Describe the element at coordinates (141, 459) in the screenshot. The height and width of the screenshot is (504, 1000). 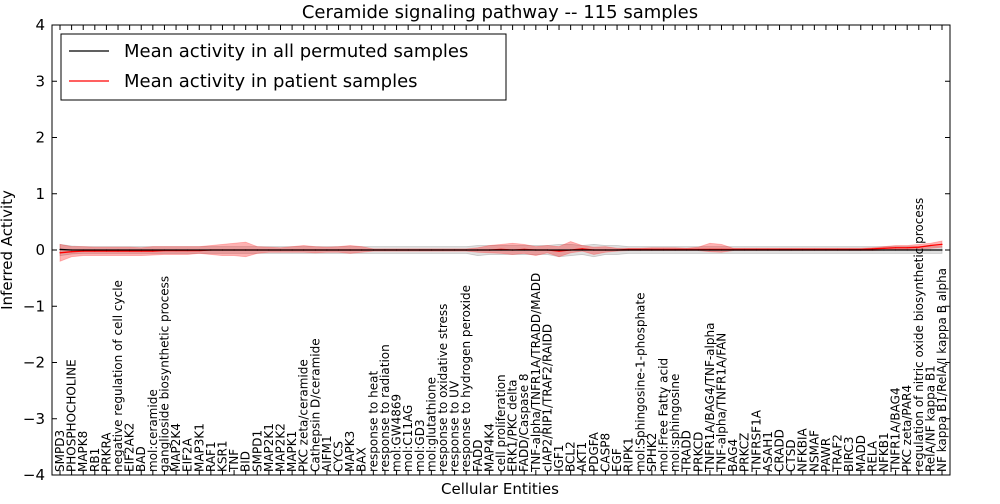
I see `entity-label: BAD` at that location.